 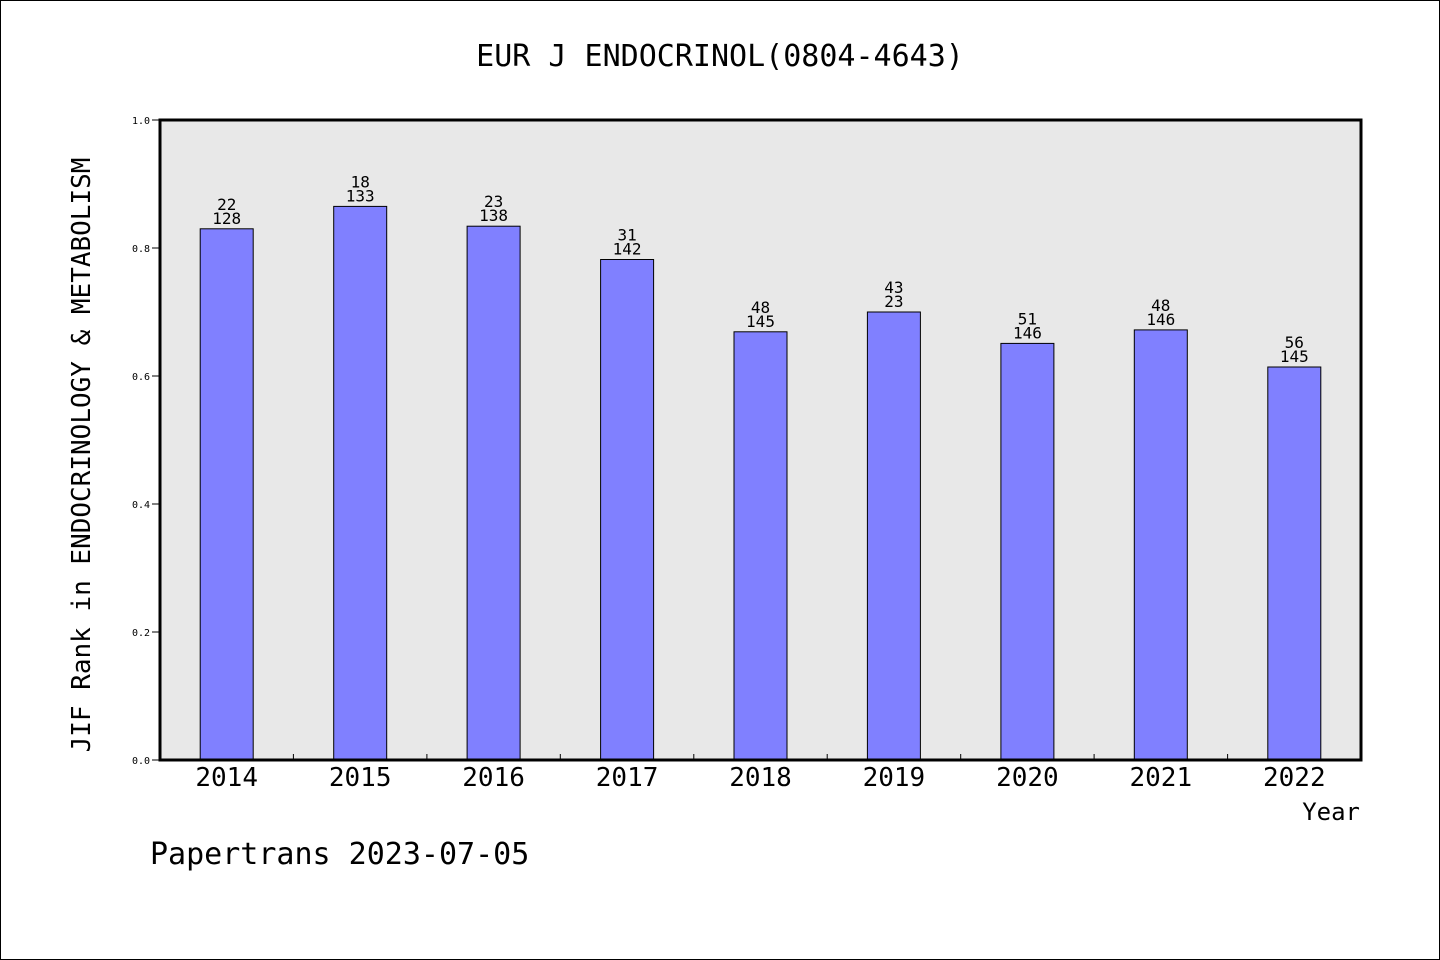 What do you see at coordinates (1027, 551) in the screenshot?
I see `bar-2020` at bounding box center [1027, 551].